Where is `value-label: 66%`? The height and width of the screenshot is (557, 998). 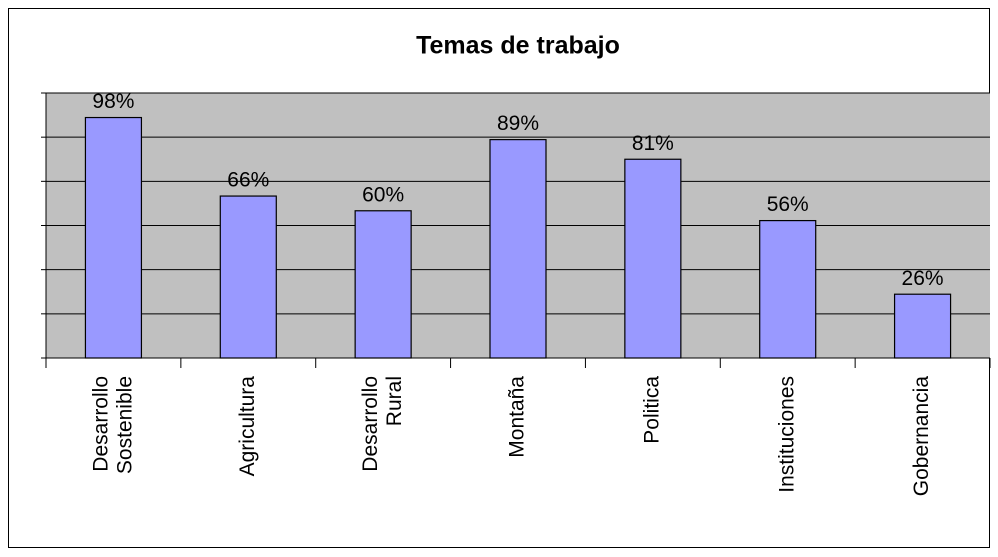 value-label: 66% is located at coordinates (248, 180).